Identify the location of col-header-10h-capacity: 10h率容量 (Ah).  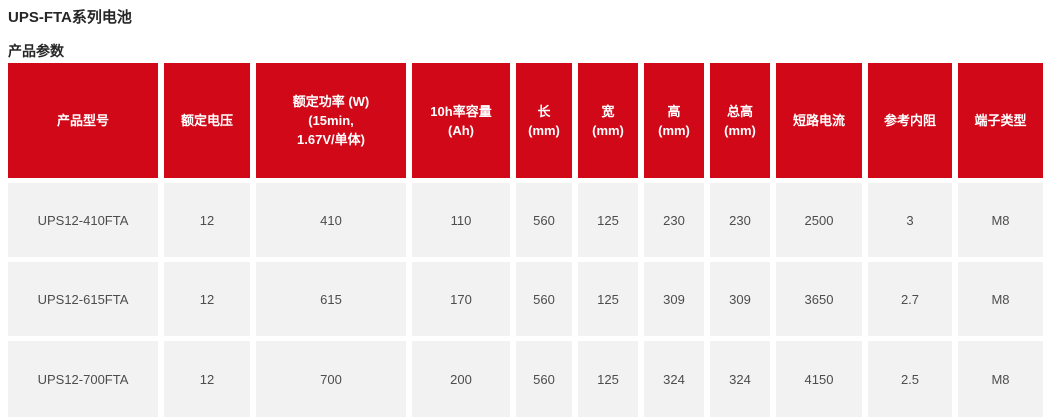
(461, 120).